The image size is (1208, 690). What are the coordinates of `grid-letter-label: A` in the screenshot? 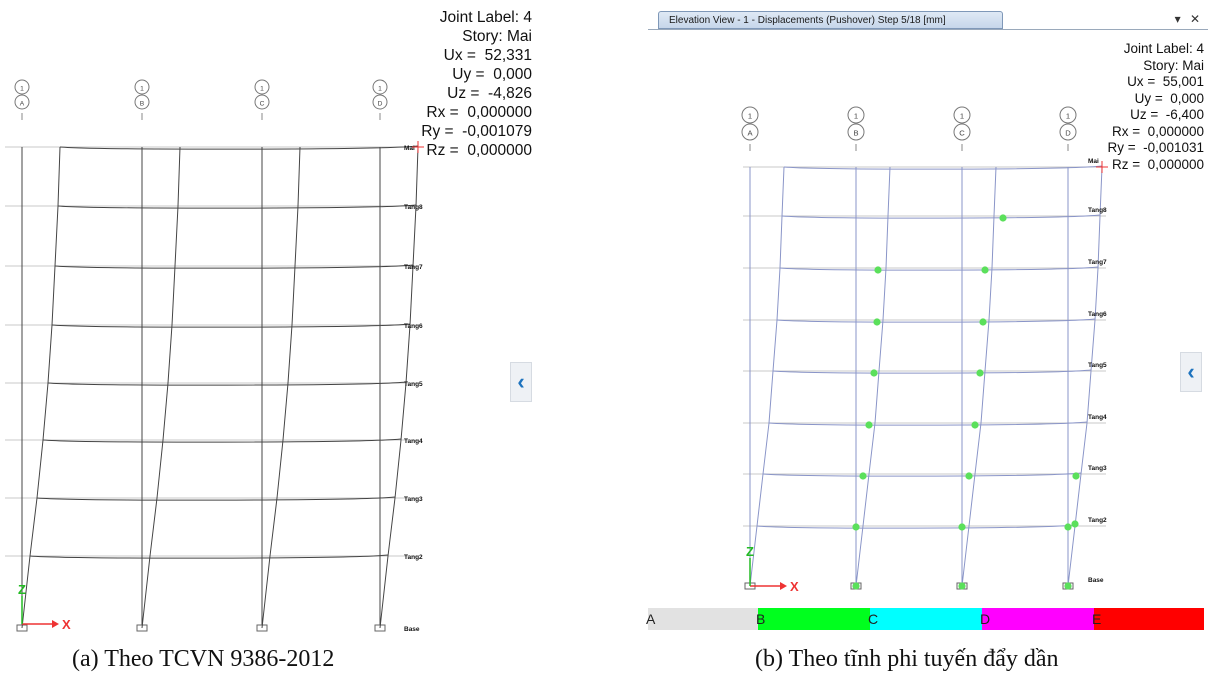 It's located at (22, 104).